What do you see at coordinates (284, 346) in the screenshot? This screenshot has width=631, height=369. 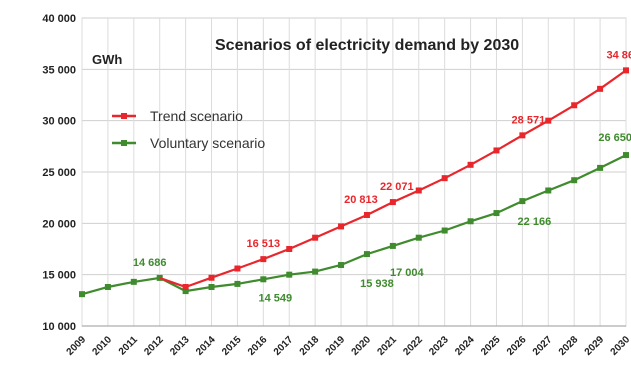 I see `x-tick-label: 2017` at bounding box center [284, 346].